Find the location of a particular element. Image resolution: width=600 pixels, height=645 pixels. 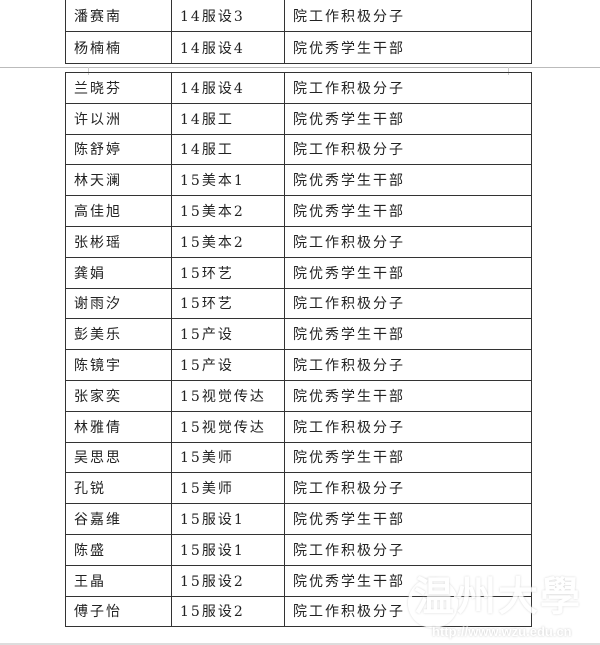

table-row: 张彬瑶 15美本2 院工作积极分子 is located at coordinates (298, 241).